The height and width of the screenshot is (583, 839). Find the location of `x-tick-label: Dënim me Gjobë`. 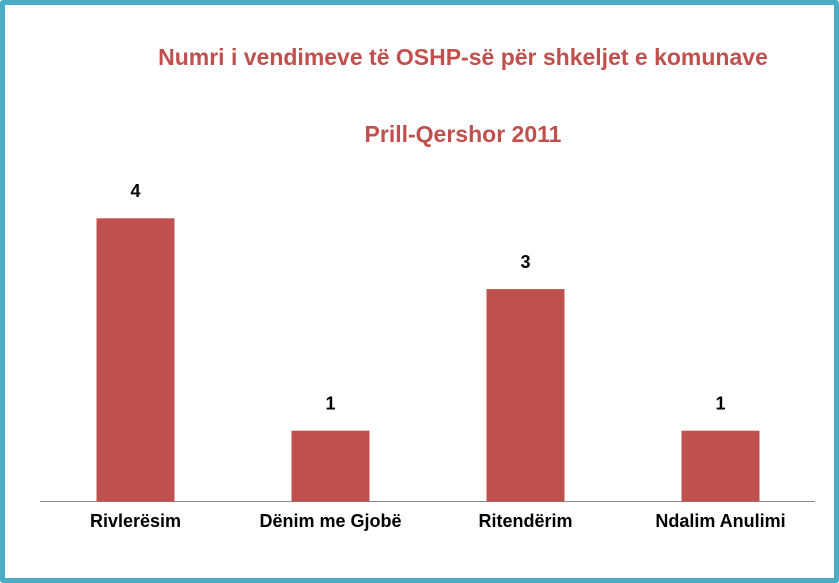

x-tick-label: Dënim me Gjobë is located at coordinates (330, 521).